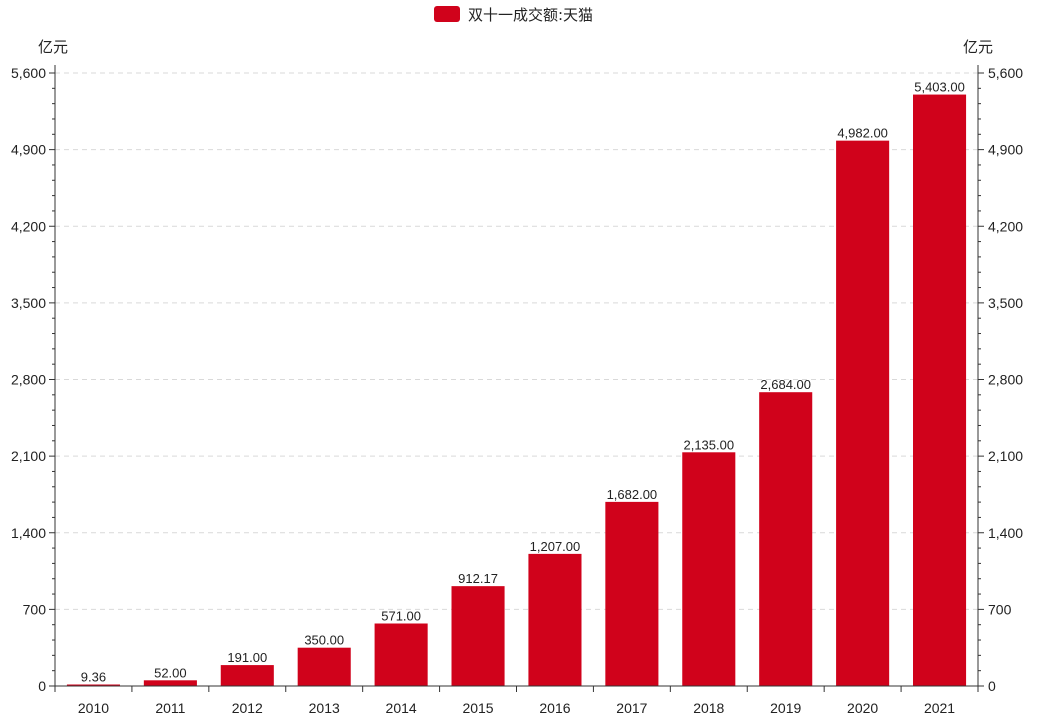 This screenshot has width=1040, height=720. What do you see at coordinates (1005, 150) in the screenshot?
I see `right-y-tick-label: 4,900` at bounding box center [1005, 150].